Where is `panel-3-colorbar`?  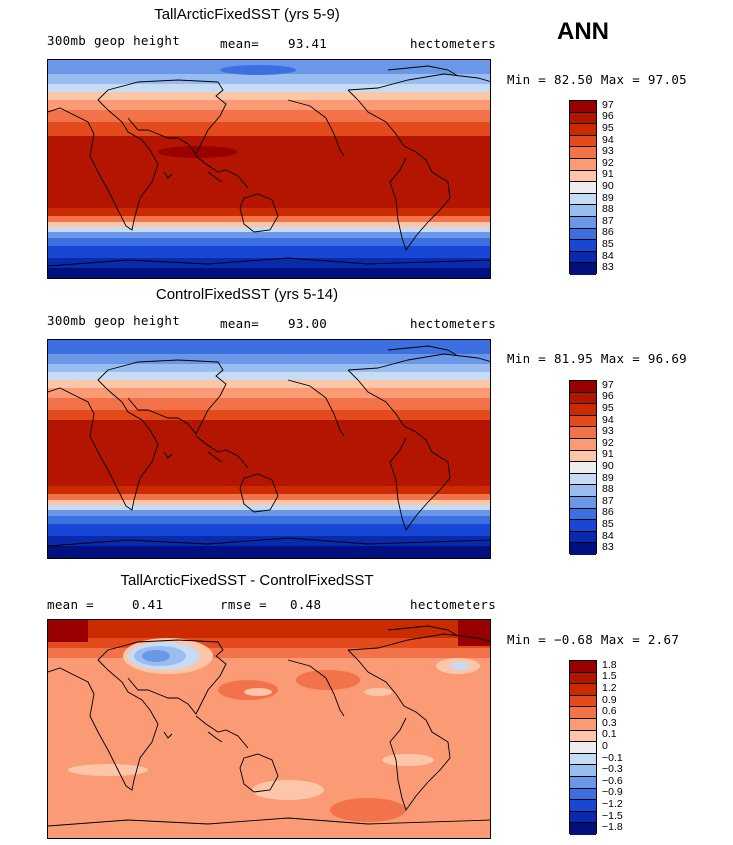 panel-3-colorbar is located at coordinates (583, 747).